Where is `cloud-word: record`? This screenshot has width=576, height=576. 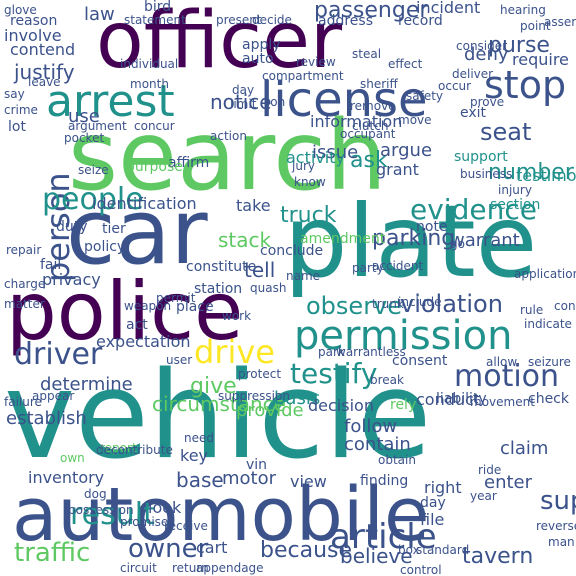 cloud-word: record is located at coordinates (420, 21).